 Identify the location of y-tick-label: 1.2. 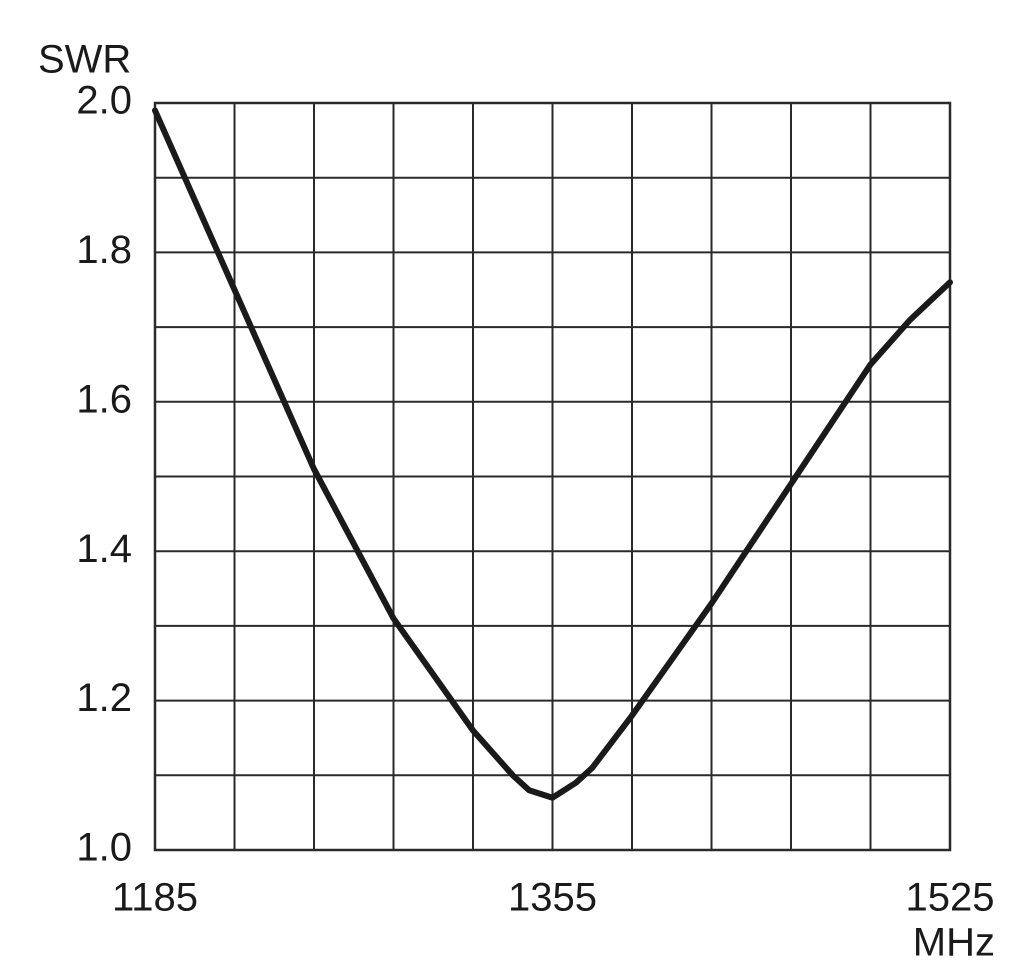
(104, 698).